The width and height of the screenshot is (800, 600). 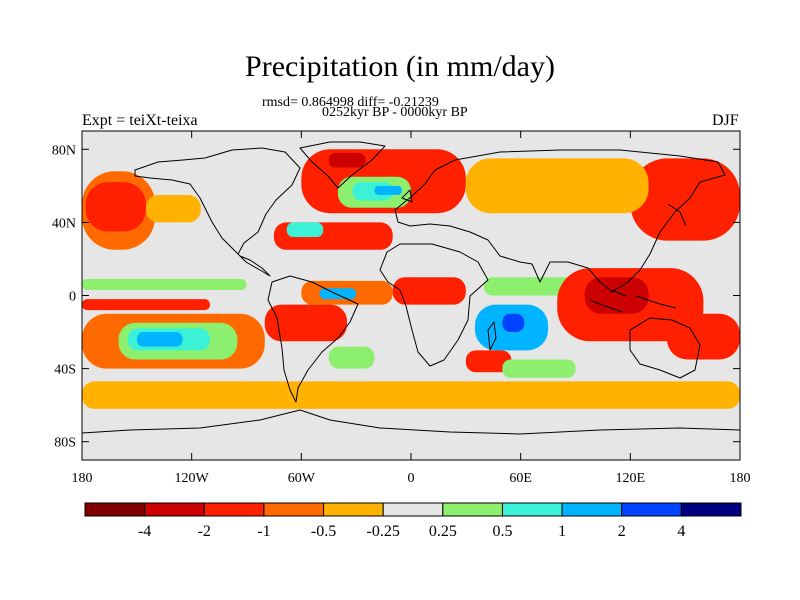 What do you see at coordinates (65, 370) in the screenshot?
I see `y-tick-label: 40S` at bounding box center [65, 370].